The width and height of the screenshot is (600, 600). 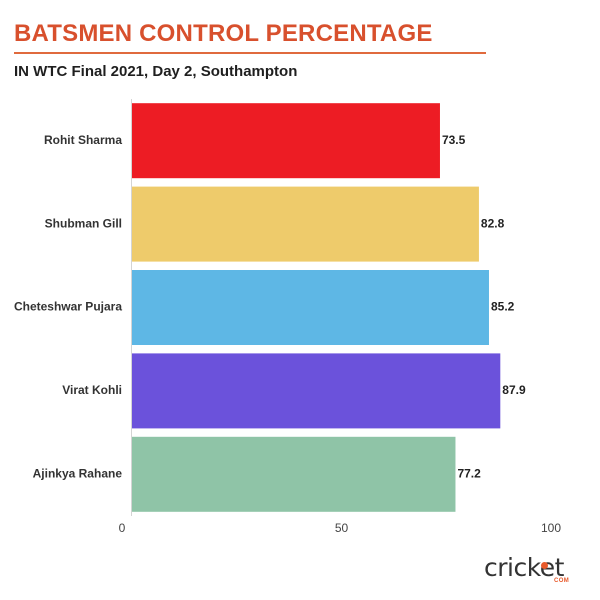 I want to click on x-tick-labels-group: 0 50 100, so click(x=340, y=528).